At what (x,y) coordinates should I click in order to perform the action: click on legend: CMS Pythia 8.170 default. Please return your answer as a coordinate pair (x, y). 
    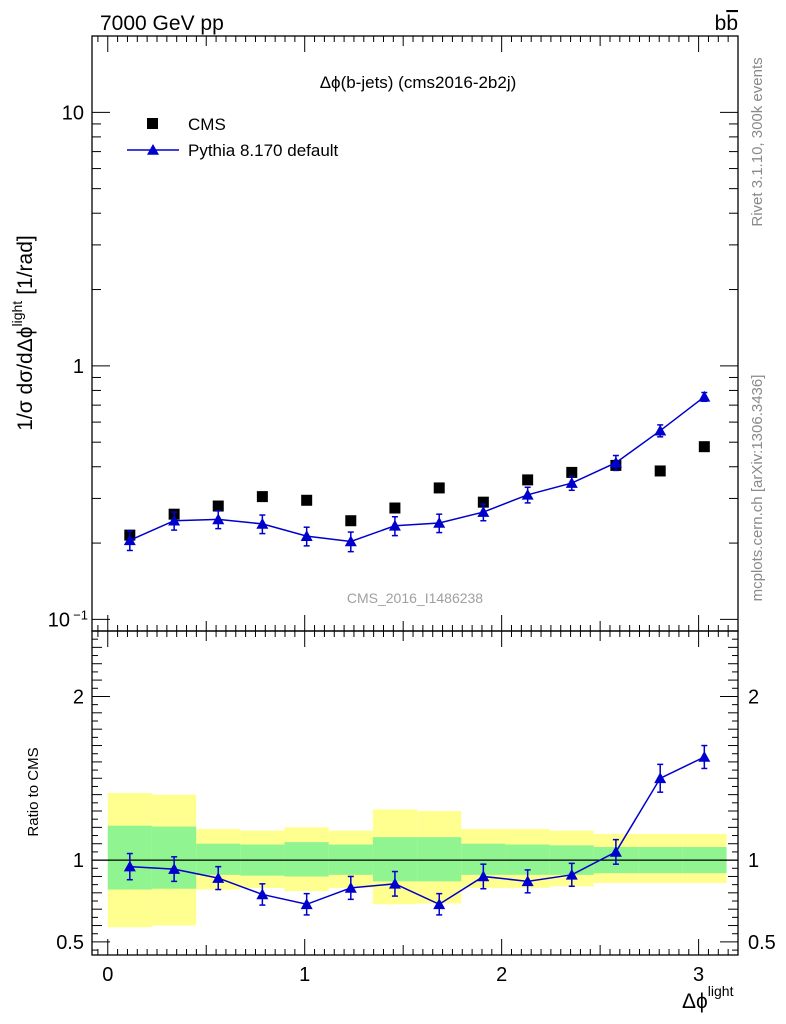
    Looking at the image, I should click on (233, 137).